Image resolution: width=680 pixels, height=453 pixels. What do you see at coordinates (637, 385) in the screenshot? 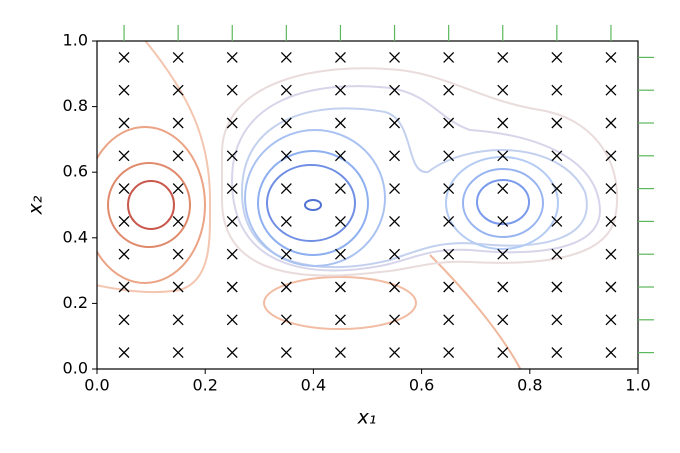
I see `x-tick-label: 1.0` at bounding box center [637, 385].